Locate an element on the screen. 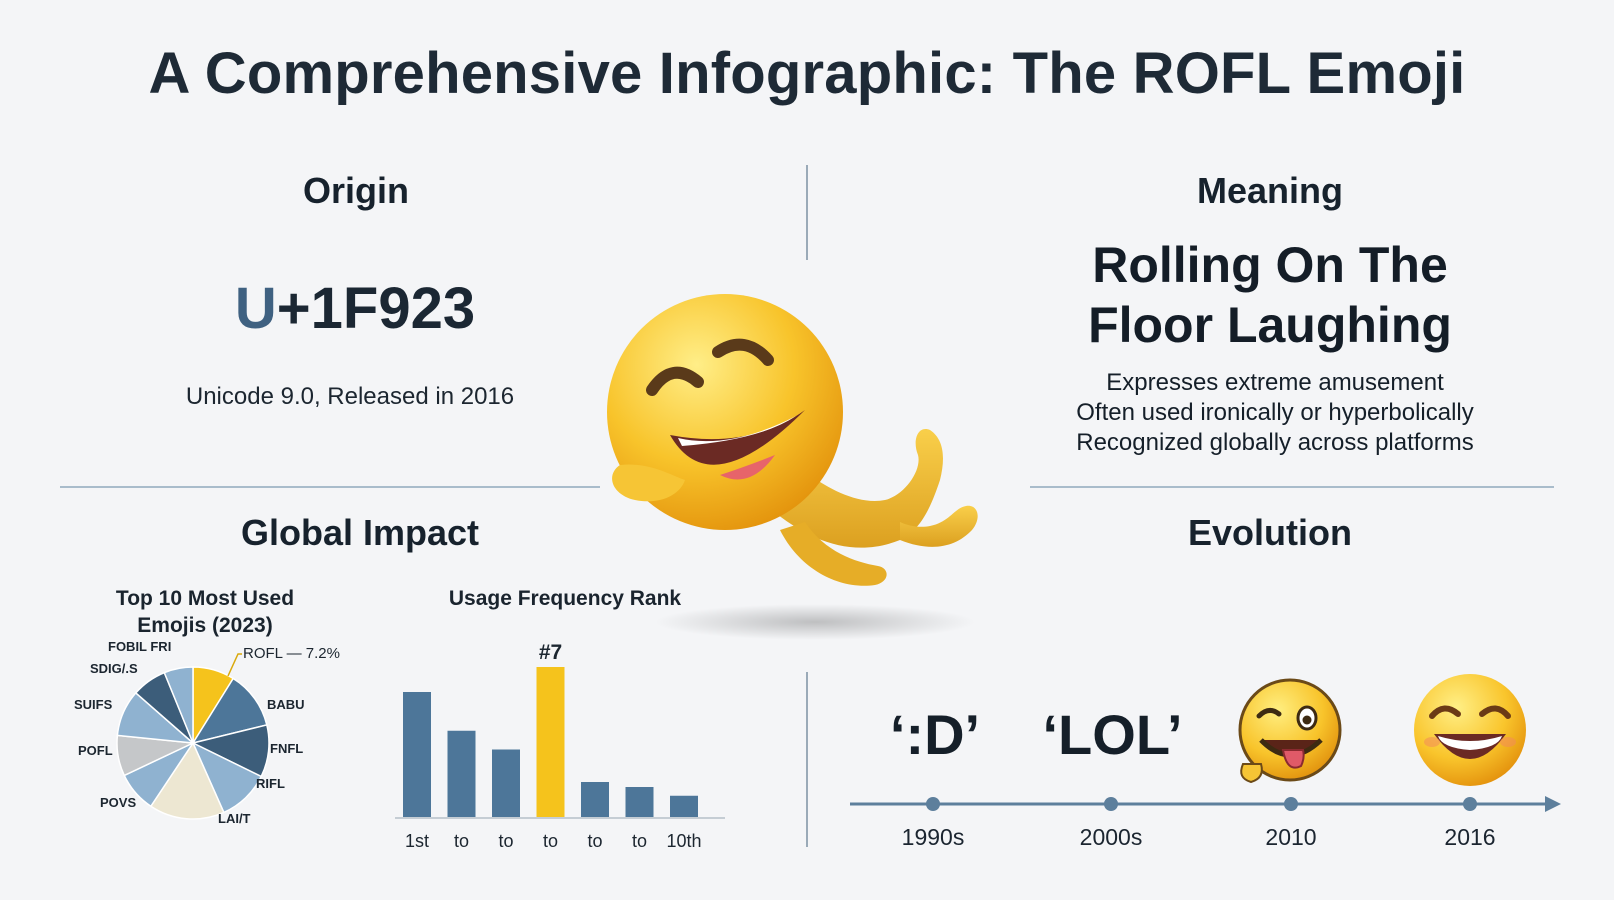  impact-heading: Global Impact is located at coordinates (360, 532).